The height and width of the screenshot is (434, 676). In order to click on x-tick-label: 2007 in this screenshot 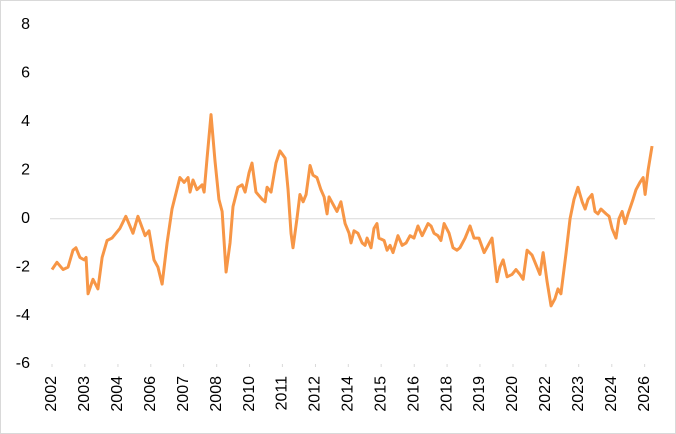, I will do `click(183, 394)`.